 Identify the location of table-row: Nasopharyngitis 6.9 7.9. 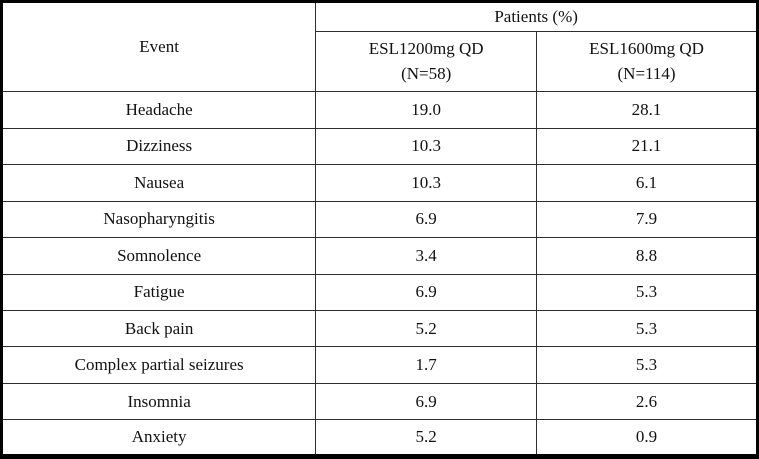
(379, 219).